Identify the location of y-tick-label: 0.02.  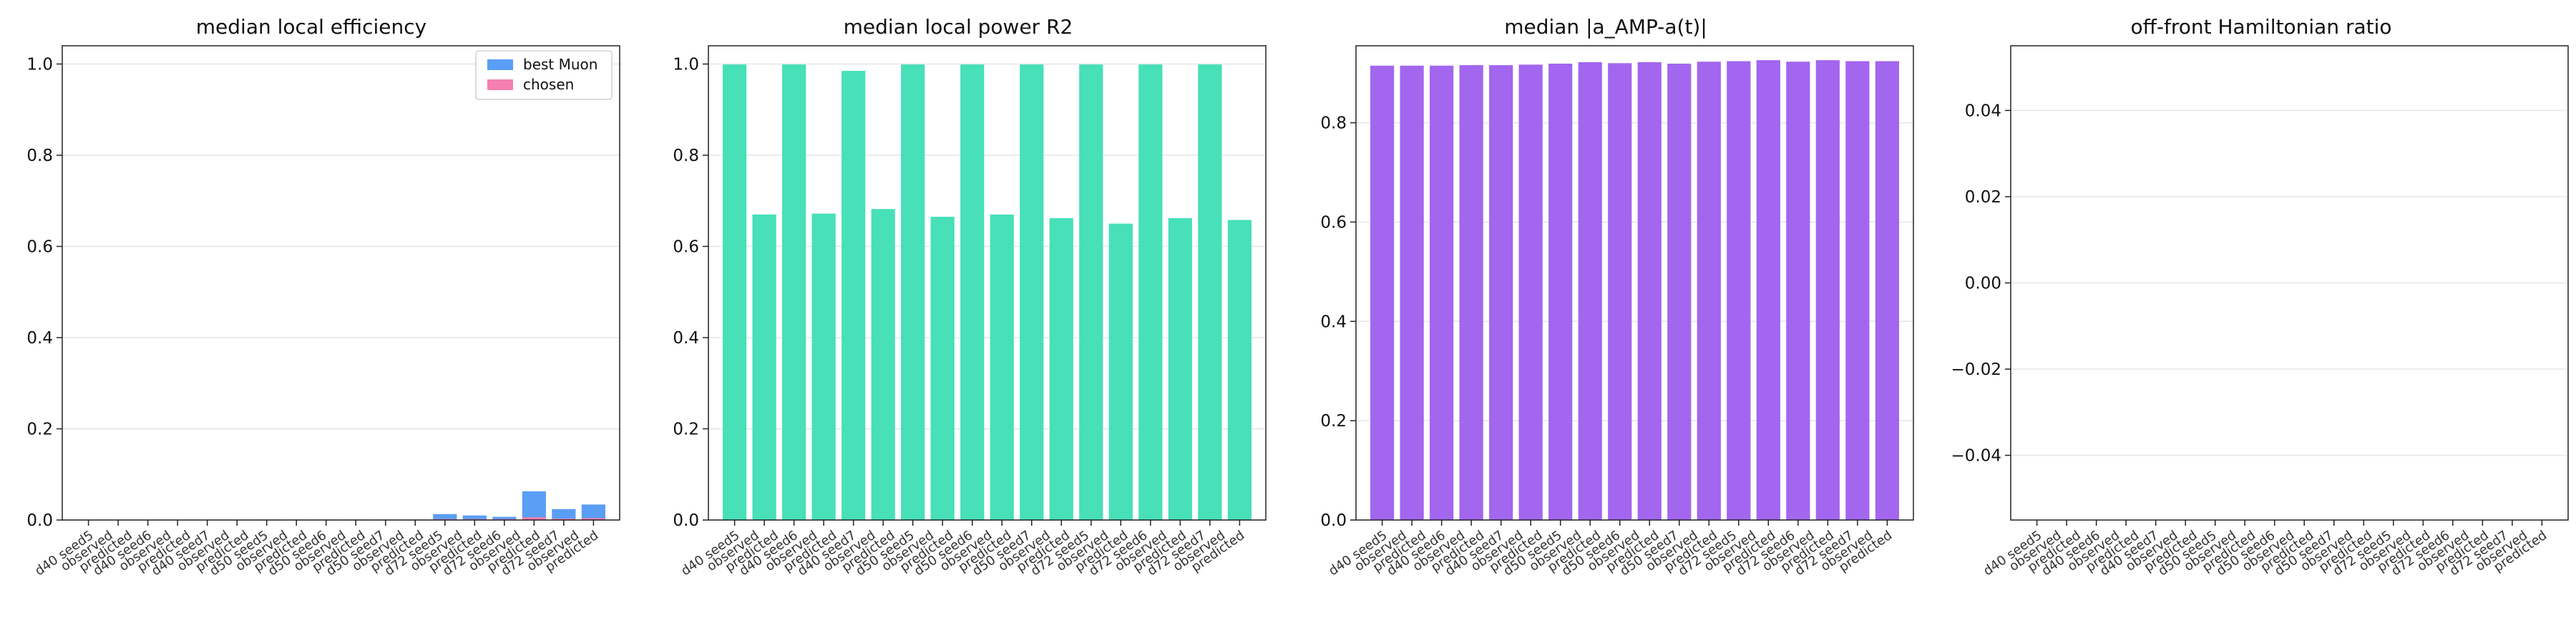
(1983, 197).